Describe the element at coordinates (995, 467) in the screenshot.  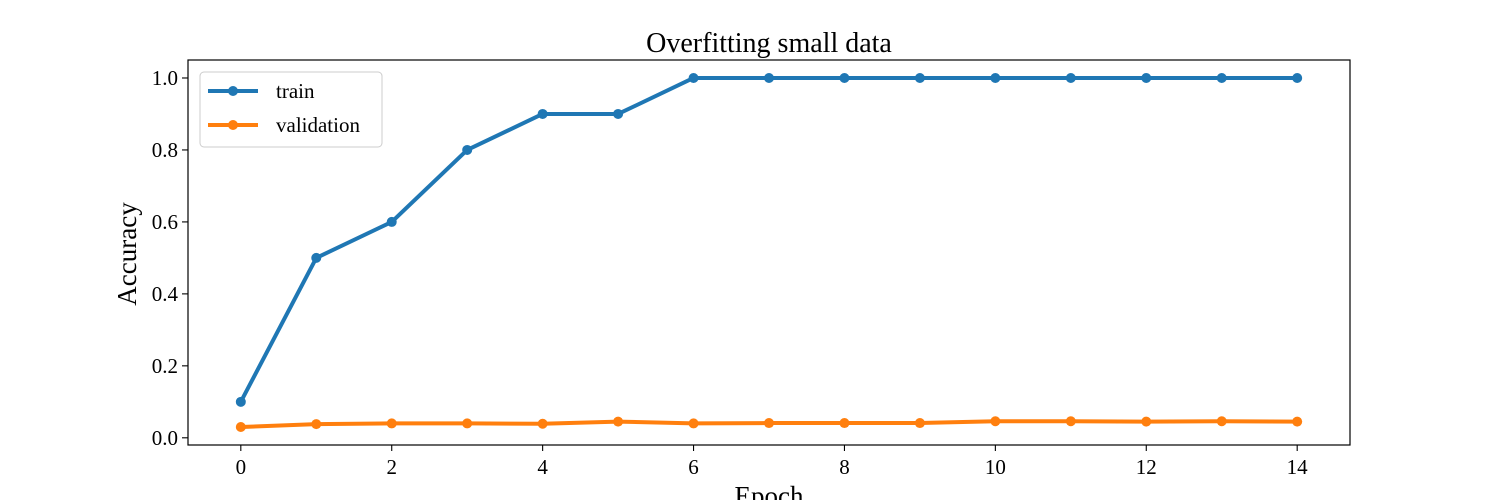
I see `x-tick-label: 10` at that location.